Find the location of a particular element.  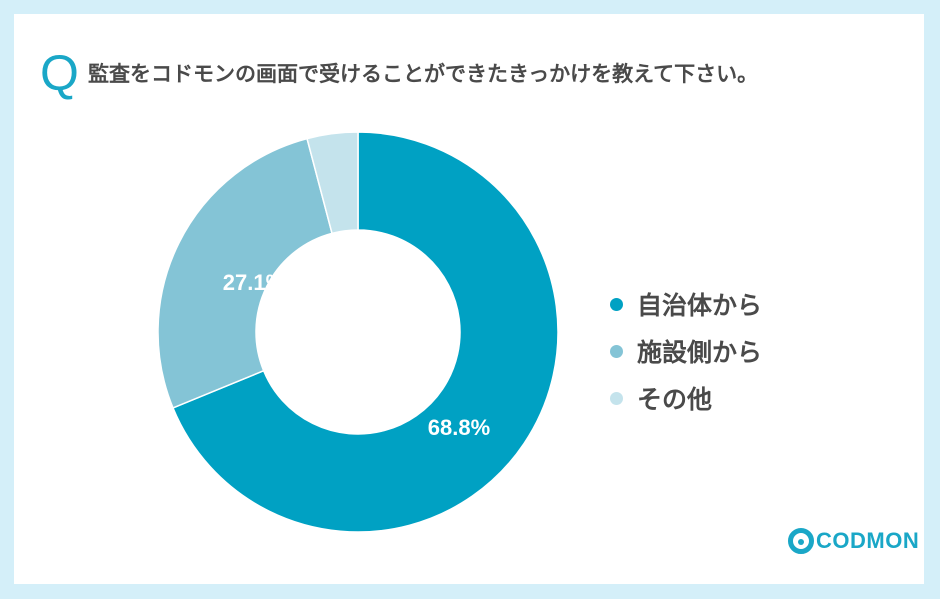

legend-item: 施設側から is located at coordinates (686, 351).